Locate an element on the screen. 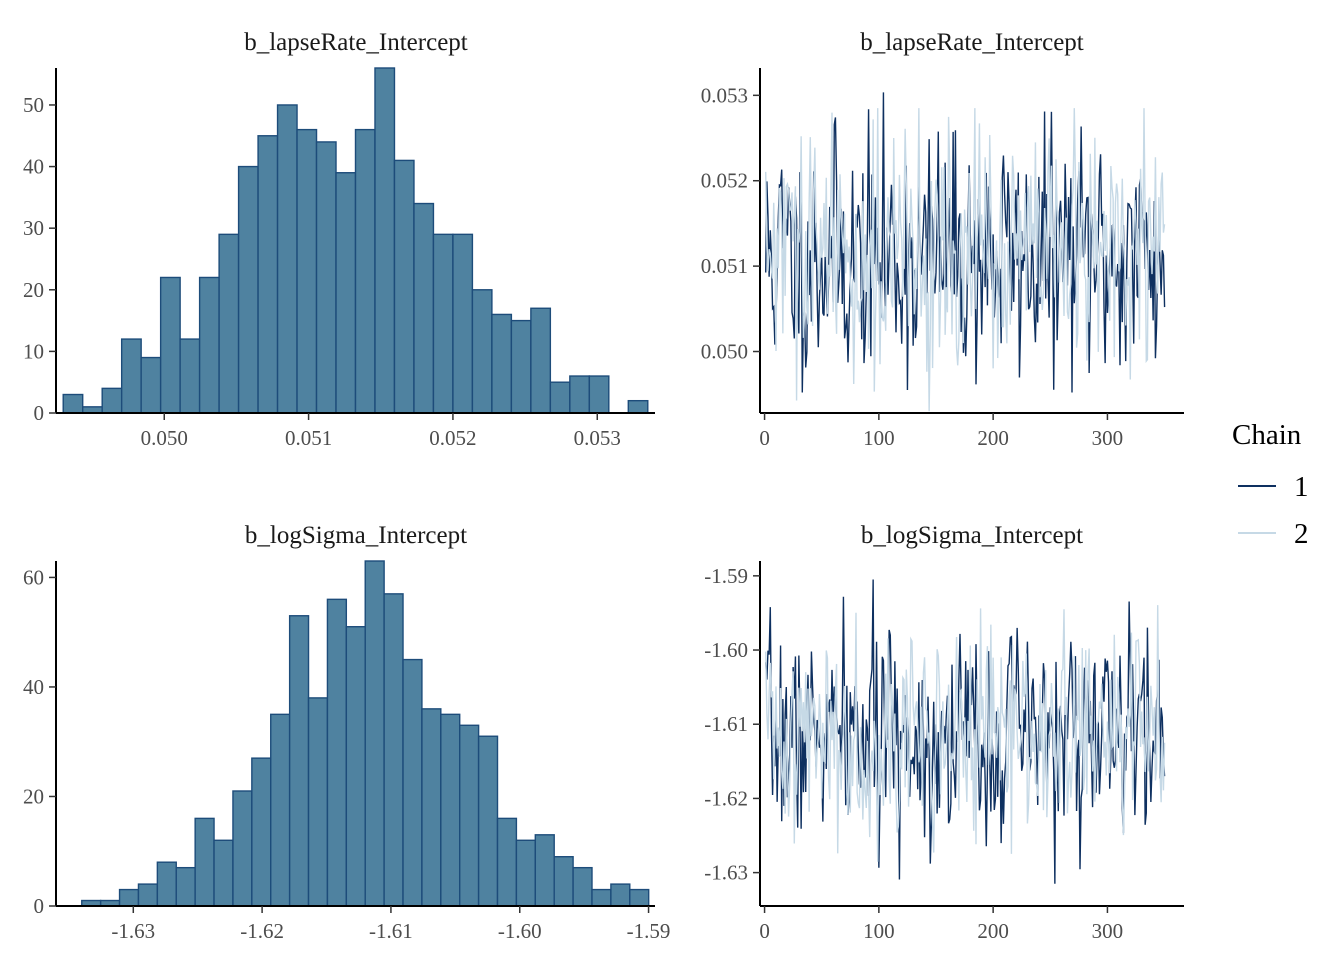 The height and width of the screenshot is (960, 1344). axes: 0 100 200 300 0.050 0.051 0.052 0.053 is located at coordinates (942, 259).